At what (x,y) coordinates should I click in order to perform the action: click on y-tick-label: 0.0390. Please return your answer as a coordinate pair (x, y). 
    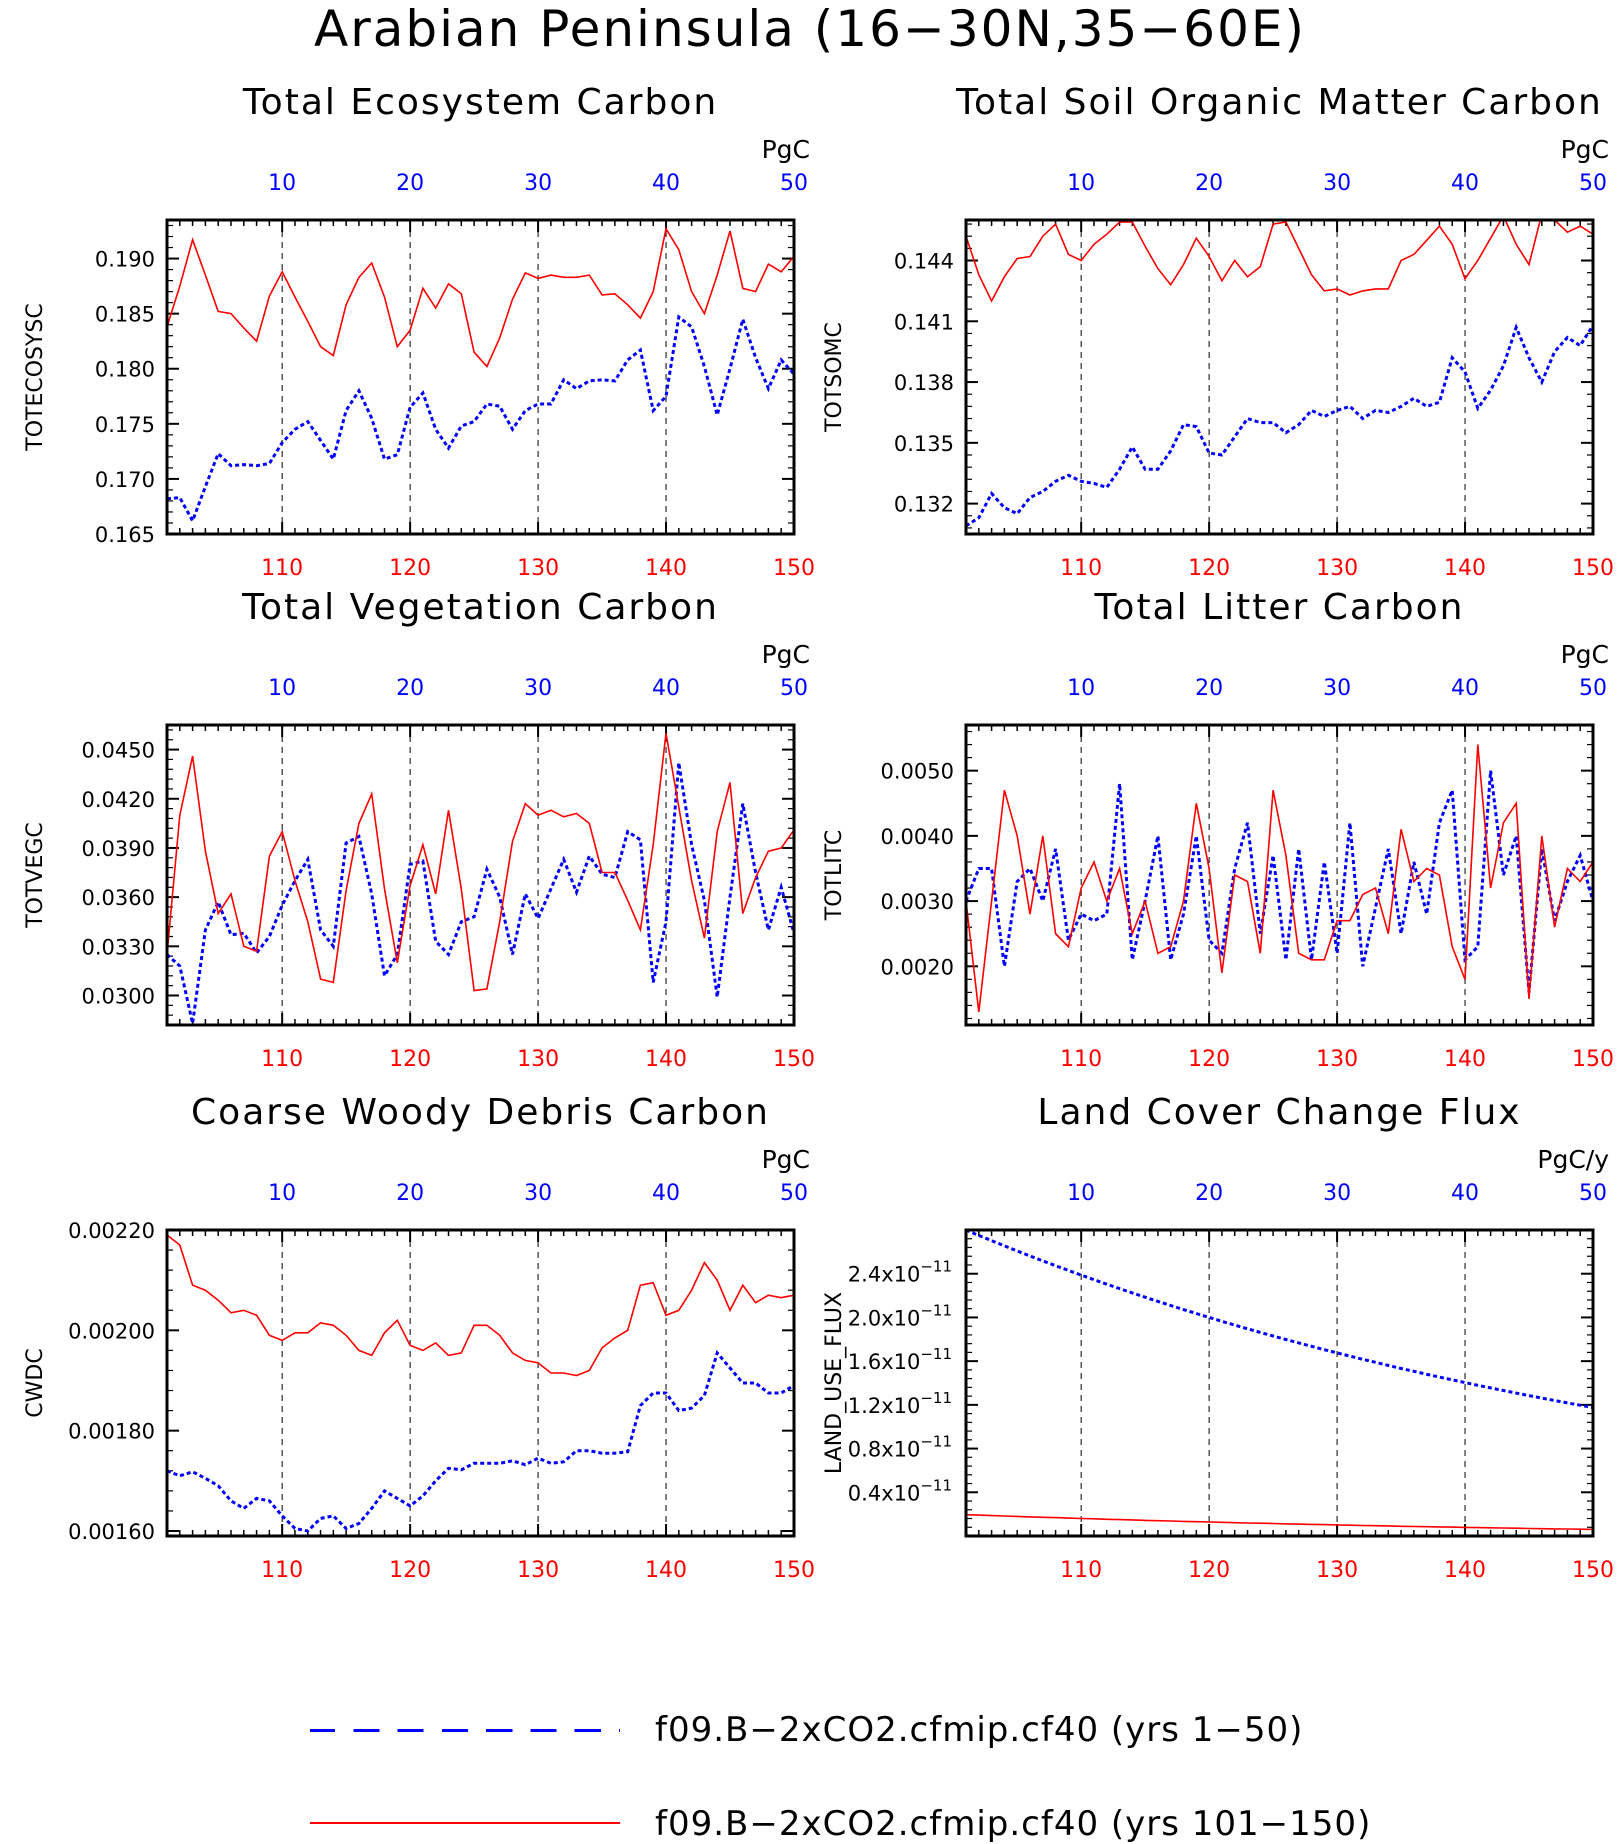
    Looking at the image, I should click on (118, 849).